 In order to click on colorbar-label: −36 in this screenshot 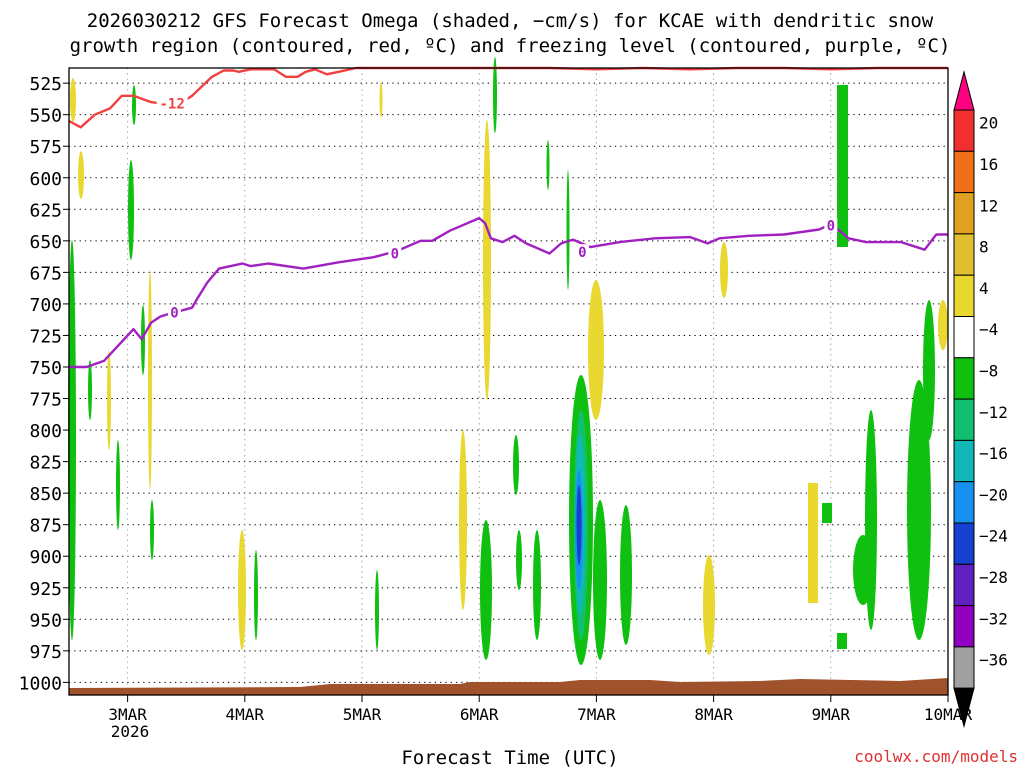, I will do `click(993, 660)`.